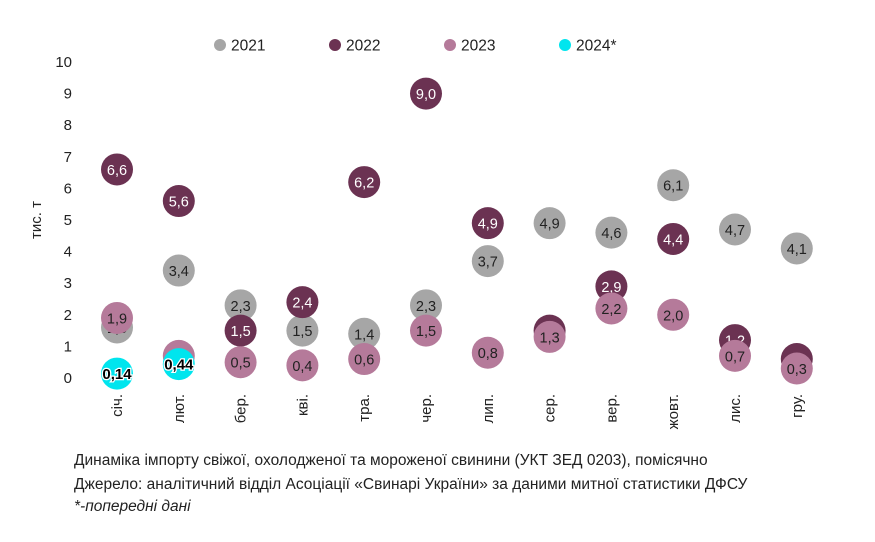 This screenshot has height=542, width=875. What do you see at coordinates (797, 406) in the screenshot?
I see `x-tick-label: гру.` at bounding box center [797, 406].